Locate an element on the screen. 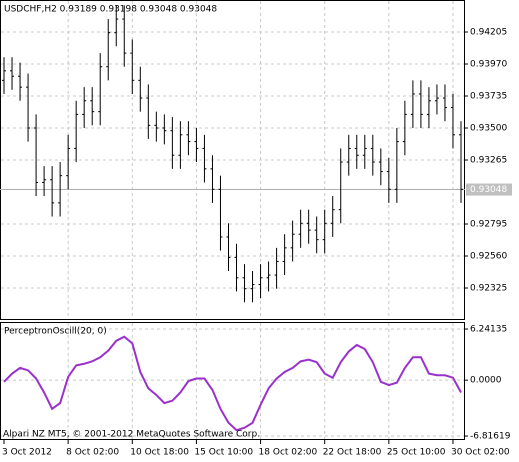 This screenshot has height=462, width=519. x-tick-label: 10 Oct 18:00 is located at coordinates (159, 453).